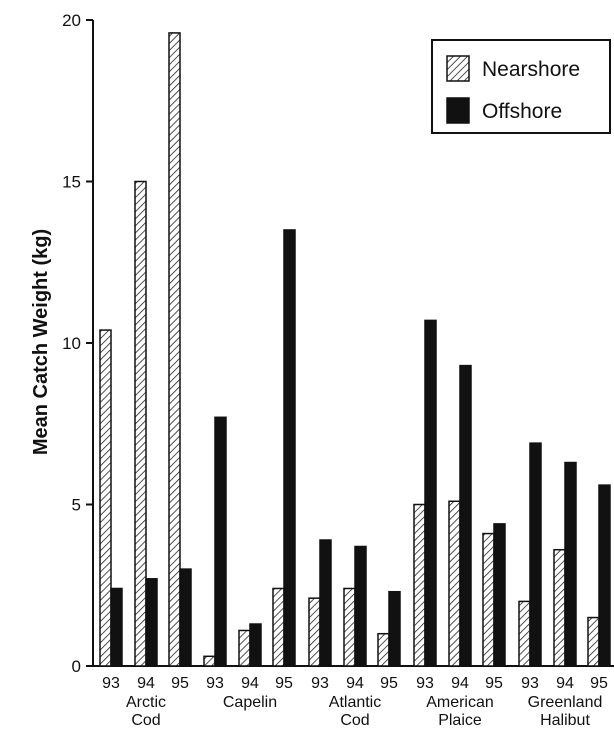 This screenshot has width=614, height=732. What do you see at coordinates (355, 702) in the screenshot?
I see `group-label: Atlantic` at bounding box center [355, 702].